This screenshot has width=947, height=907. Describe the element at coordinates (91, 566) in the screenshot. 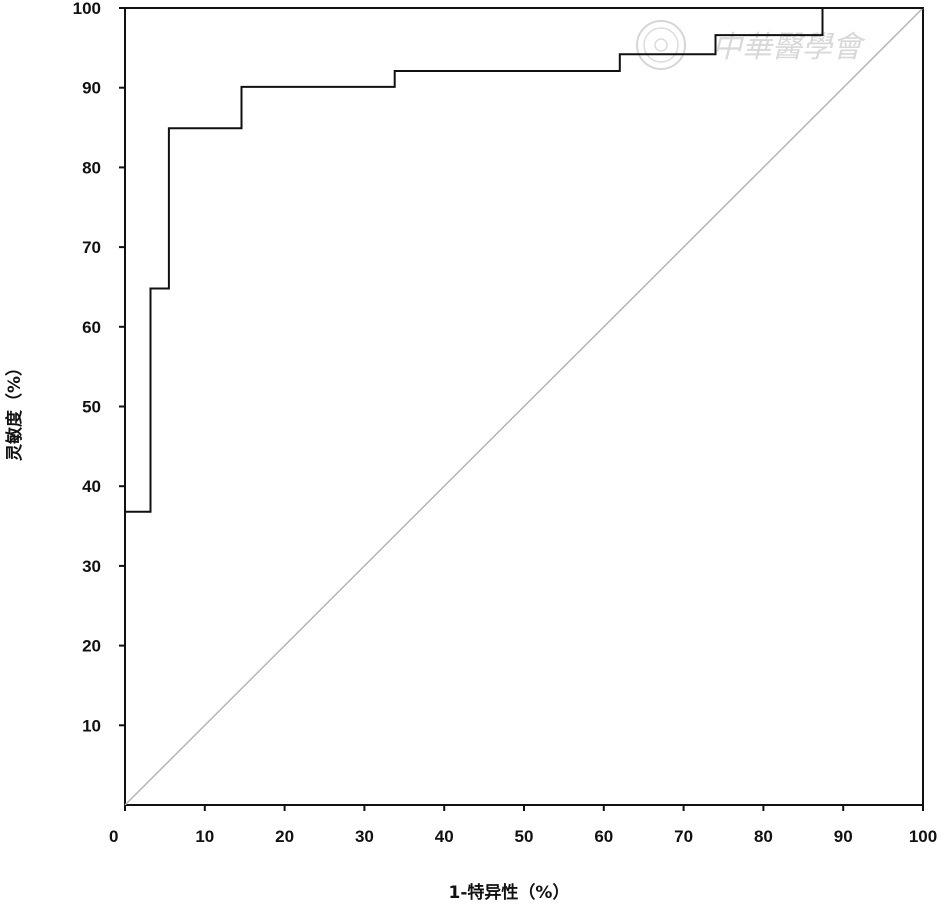

I see `y-tick-label: 30` at that location.